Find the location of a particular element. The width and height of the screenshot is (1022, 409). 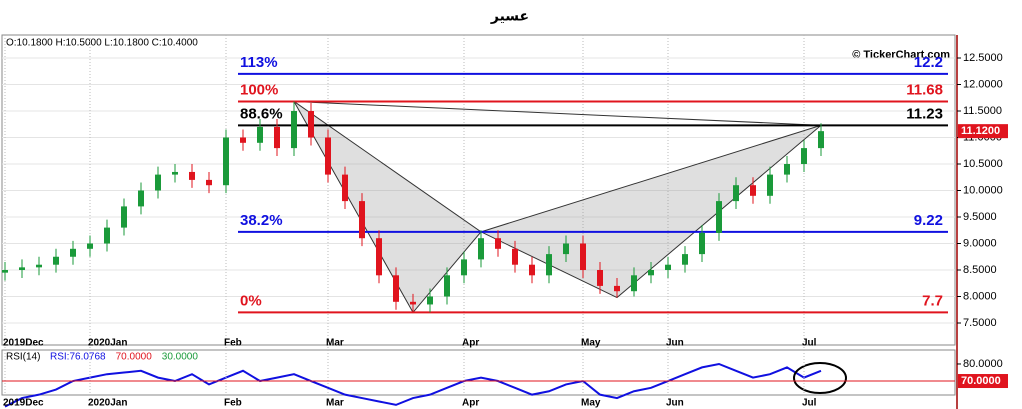

y-tick-label: 80.0000 is located at coordinates (983, 364).